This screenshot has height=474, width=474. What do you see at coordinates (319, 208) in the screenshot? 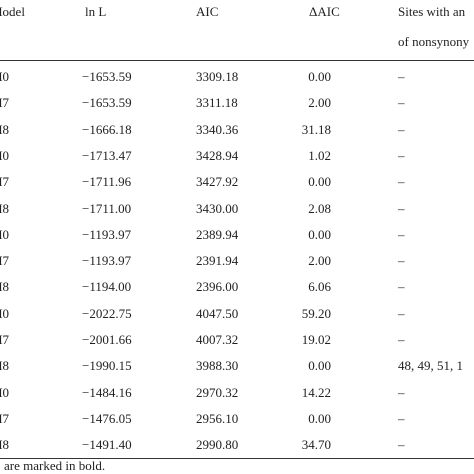
I see `table-cell: 2.08` at bounding box center [319, 208].